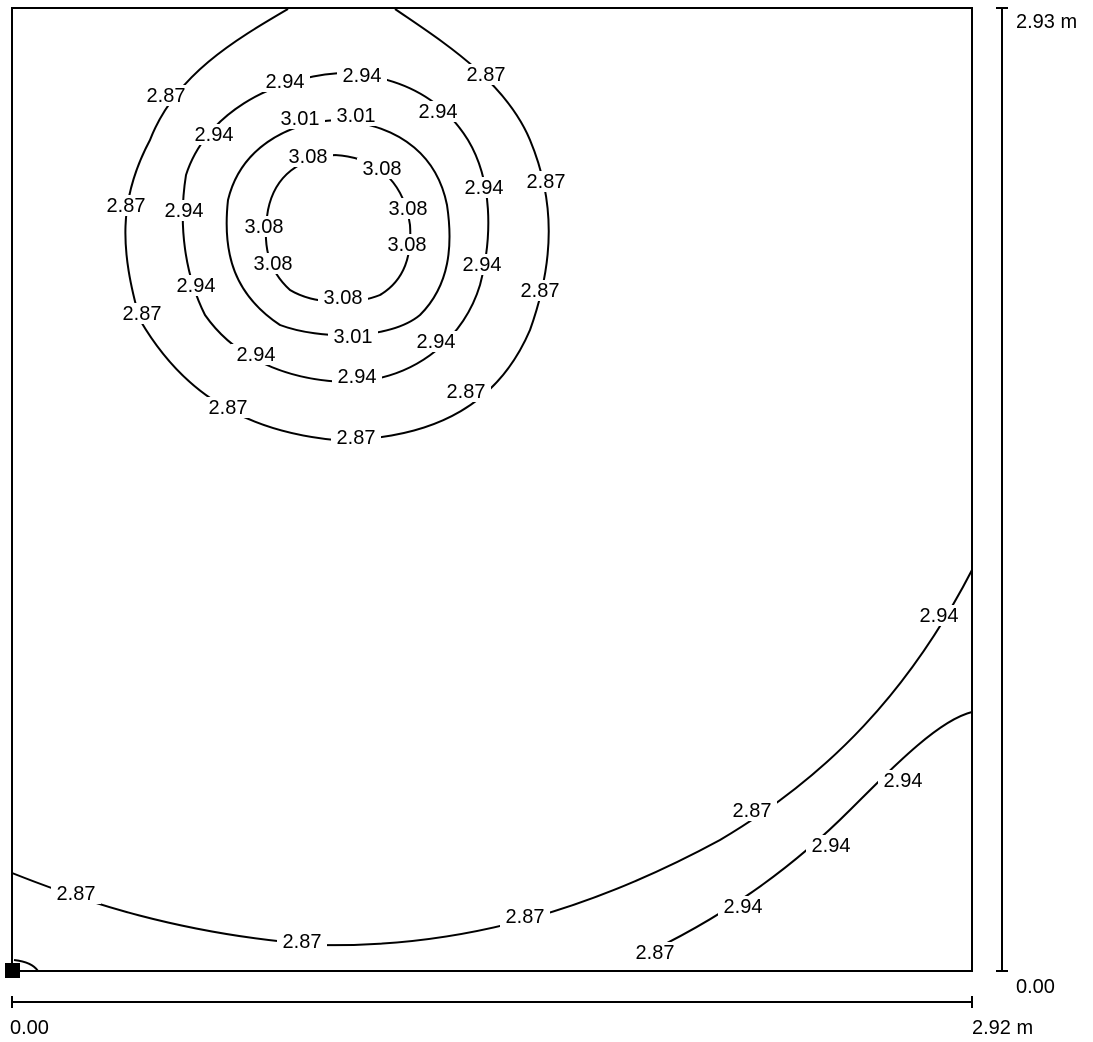  I want to click on y-axis: 2.93 m 0.00, so click(1036, 502).